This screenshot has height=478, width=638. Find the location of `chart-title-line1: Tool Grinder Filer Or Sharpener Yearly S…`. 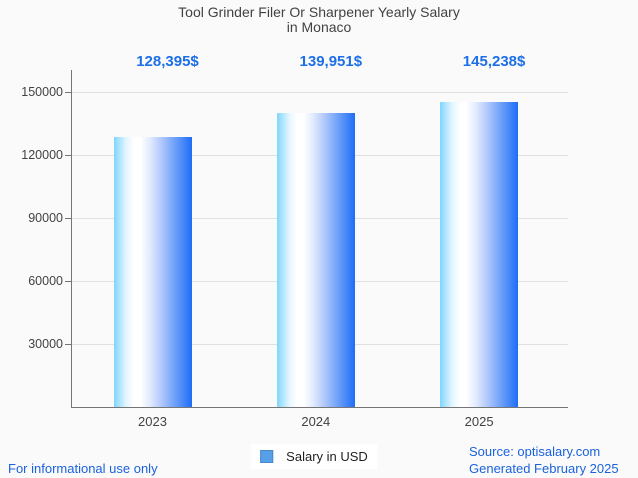

chart-title-line1: Tool Grinder Filer Or Sharpener Yearly S… is located at coordinates (319, 12).